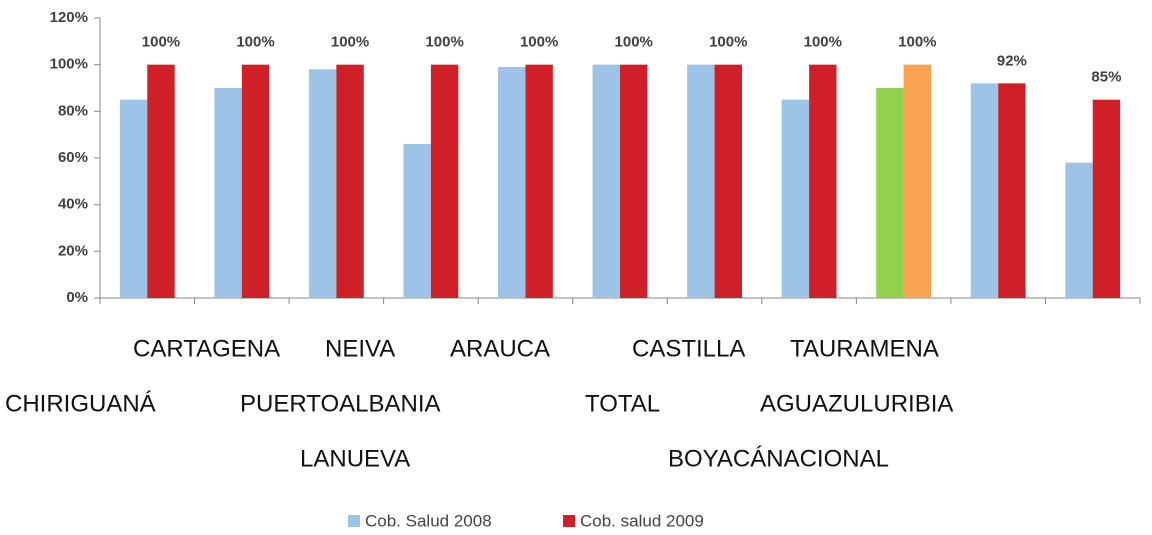  I want to click on x-label: LANUEVA, so click(355, 458).